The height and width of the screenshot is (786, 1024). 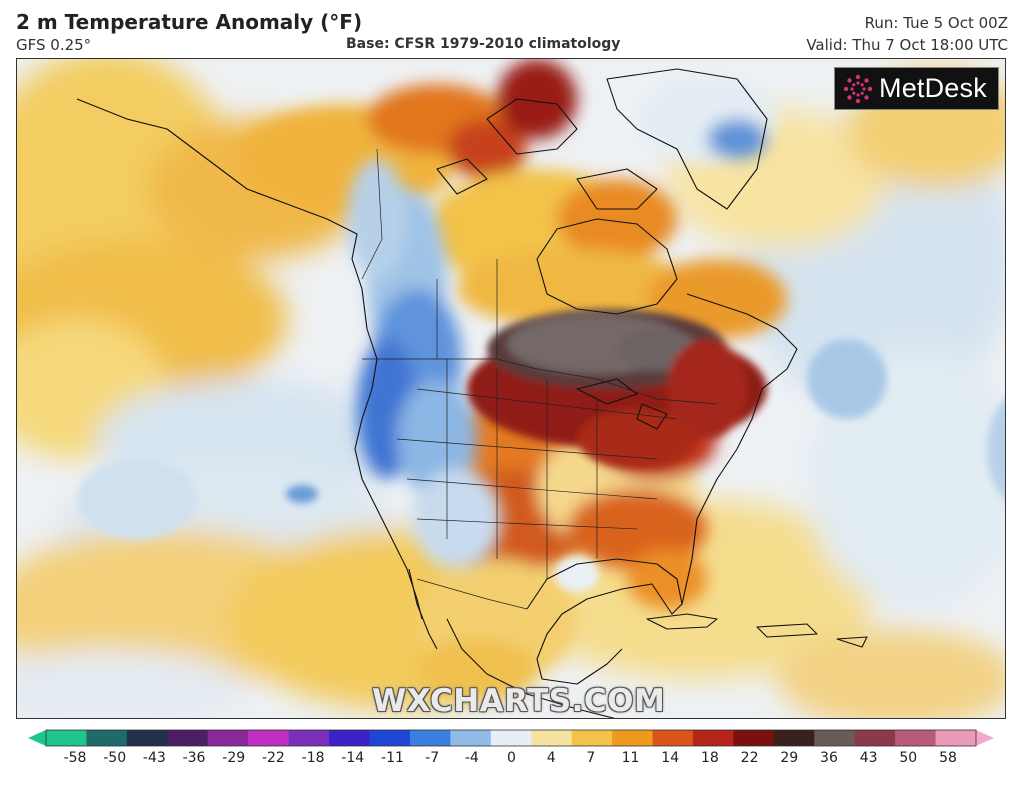 I want to click on colorbar-border, so click(x=511, y=738).